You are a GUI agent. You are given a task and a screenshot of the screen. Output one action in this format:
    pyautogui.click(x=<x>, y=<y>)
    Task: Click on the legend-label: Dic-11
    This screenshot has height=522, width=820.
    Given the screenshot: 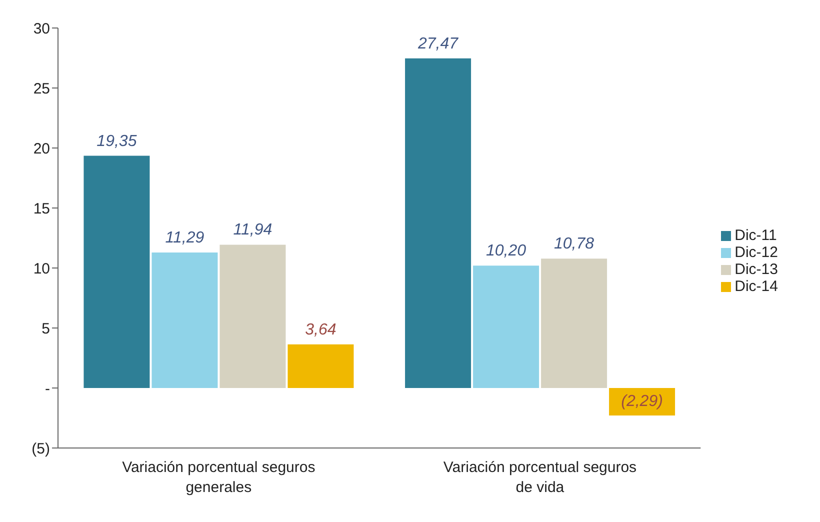 What is the action you would take?
    pyautogui.click(x=755, y=235)
    